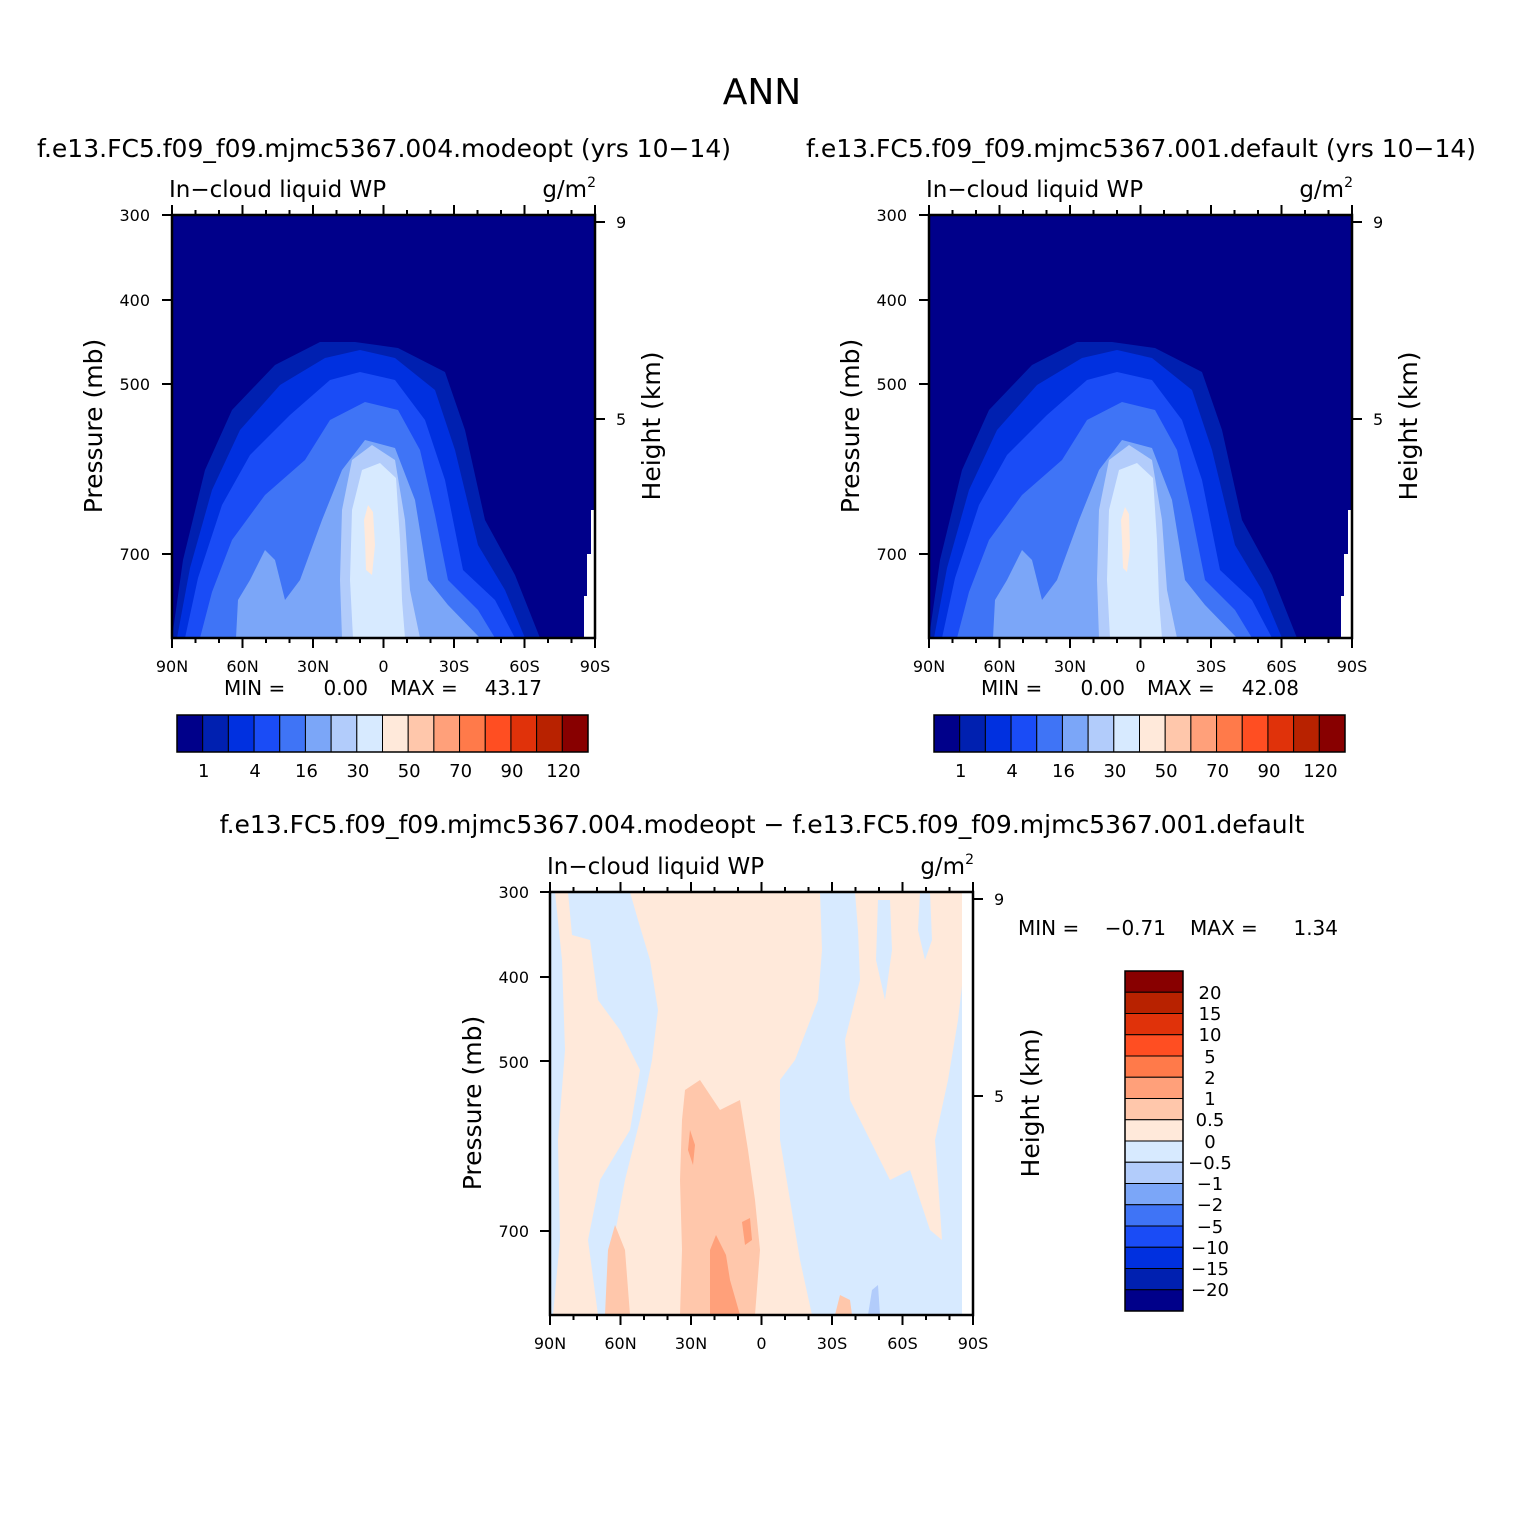 Image resolution: width=1524 pixels, height=1524 pixels. What do you see at coordinates (1210, 1227) in the screenshot?
I see `colorbar-label: −5` at bounding box center [1210, 1227].